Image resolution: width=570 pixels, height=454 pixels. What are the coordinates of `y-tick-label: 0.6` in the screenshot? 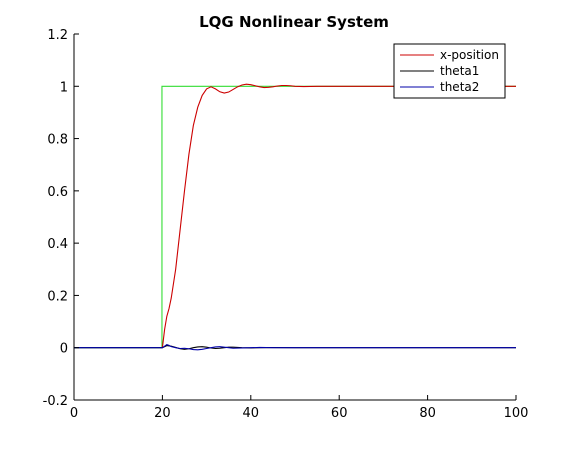 It's located at (57, 192).